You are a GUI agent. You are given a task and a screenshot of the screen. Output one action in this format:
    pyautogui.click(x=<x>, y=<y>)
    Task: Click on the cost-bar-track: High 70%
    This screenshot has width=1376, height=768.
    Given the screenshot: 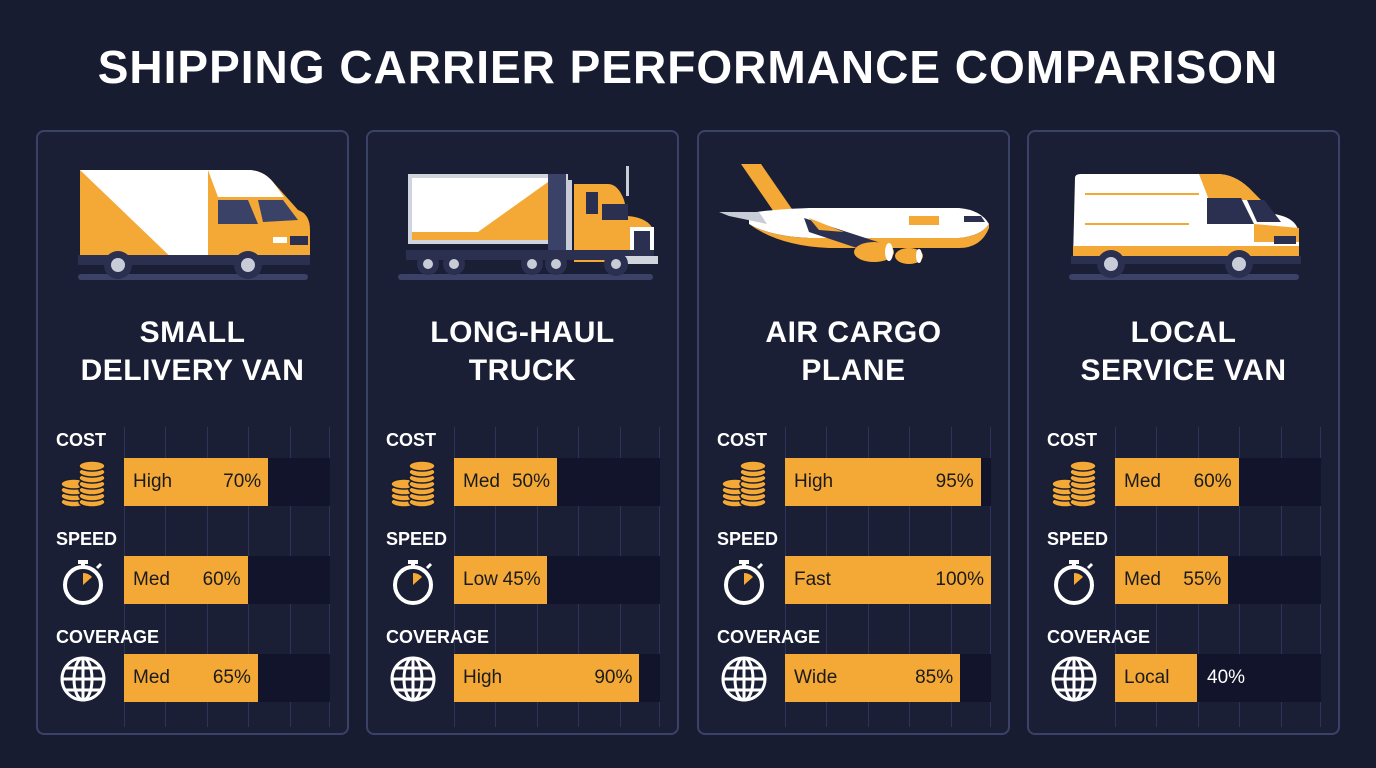 What is the action you would take?
    pyautogui.click(x=227, y=482)
    